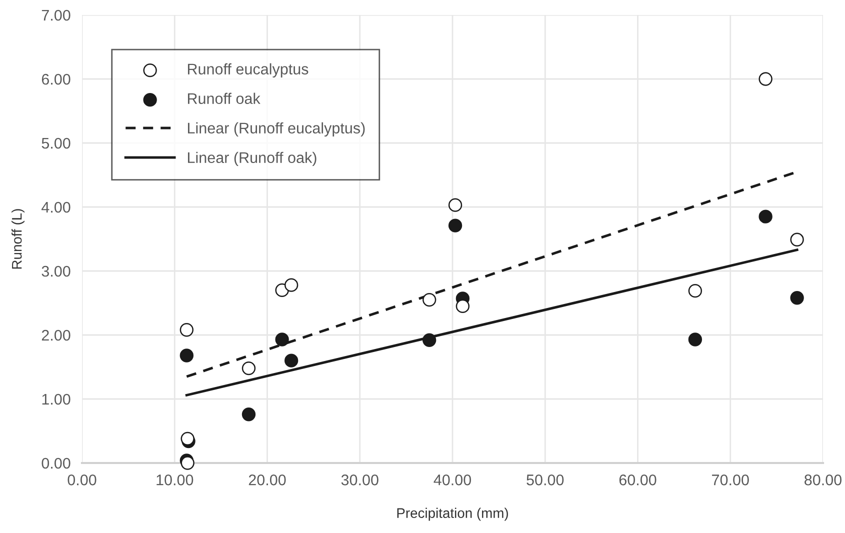 The width and height of the screenshot is (845, 533). Describe the element at coordinates (276, 129) in the screenshot. I see `legend-label: Linear (Runoff eucalyptus)` at that location.